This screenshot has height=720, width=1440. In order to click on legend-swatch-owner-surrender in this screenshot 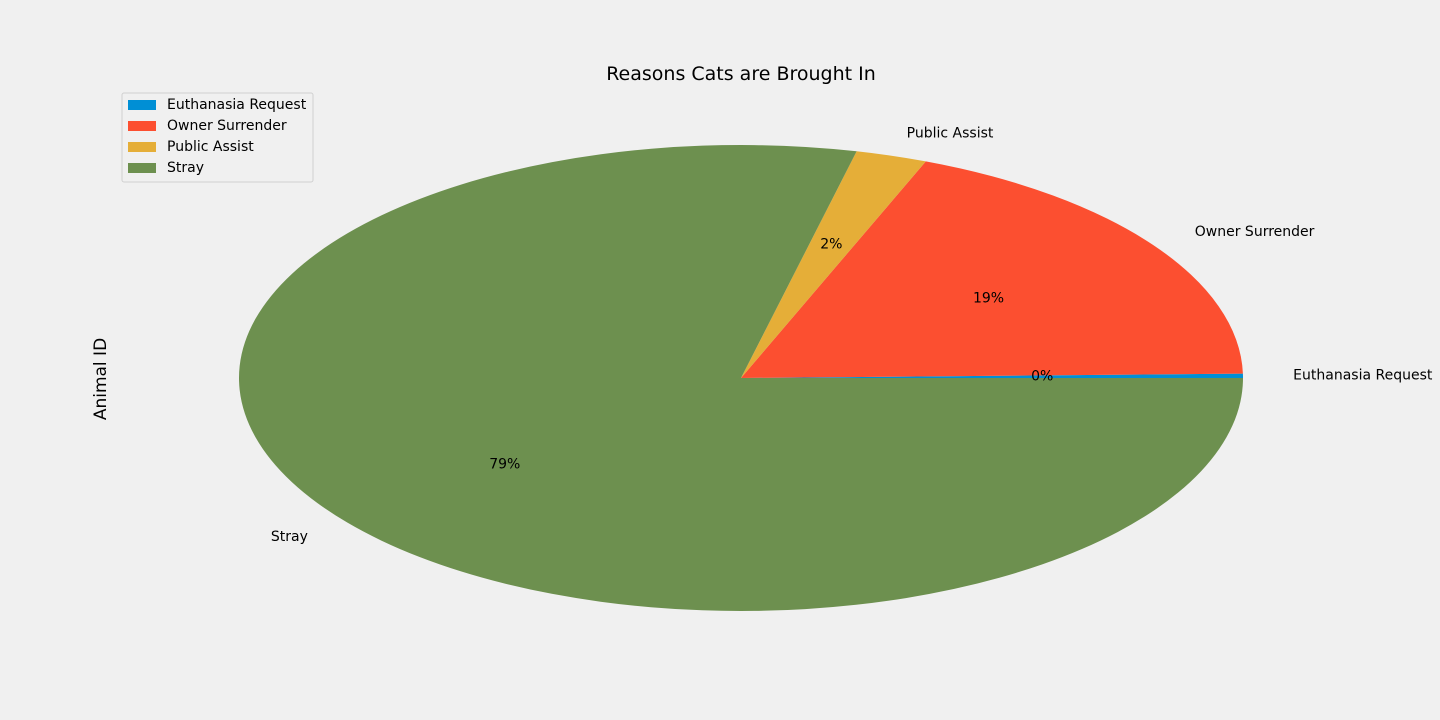, I will do `click(142, 126)`.